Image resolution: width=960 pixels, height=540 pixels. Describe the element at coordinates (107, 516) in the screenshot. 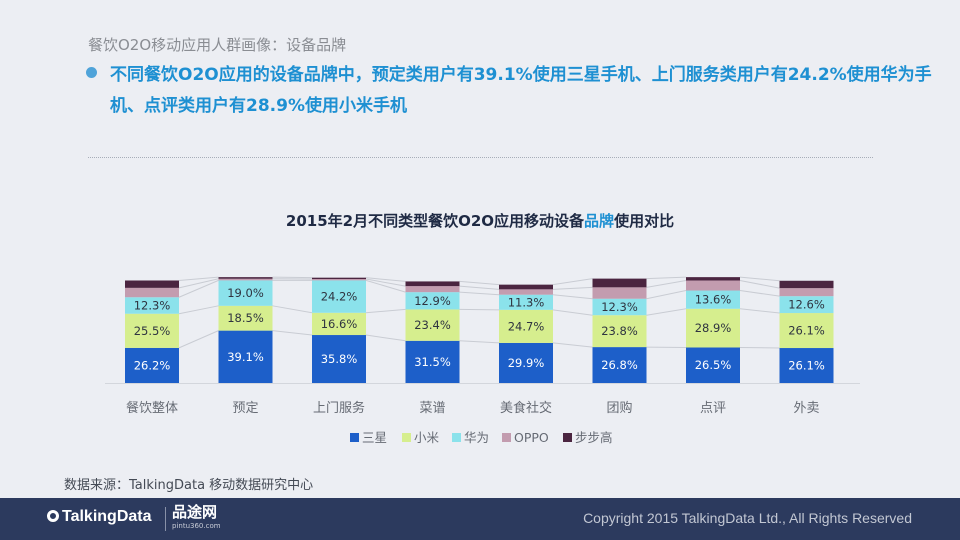

I see `talkingdata-logo-text: TalkingData` at that location.